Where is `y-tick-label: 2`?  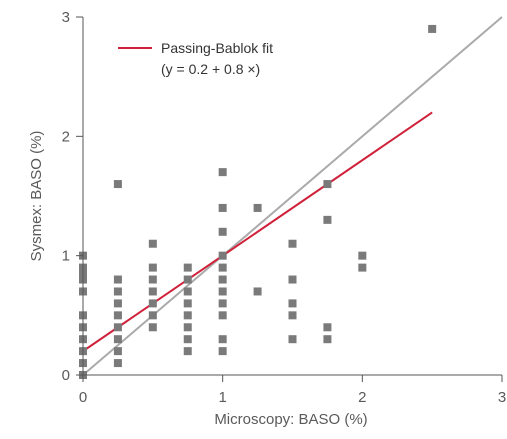 y-tick-label: 2 is located at coordinates (66, 136).